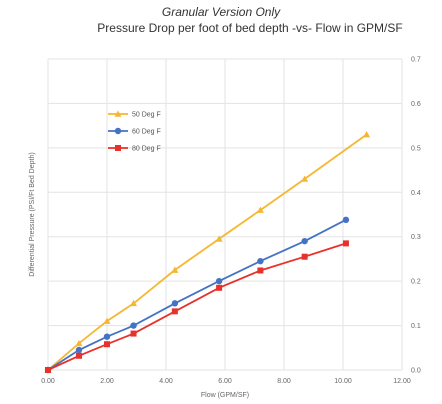  I want to click on chart-subtitle: Granular Version Only, so click(221, 12).